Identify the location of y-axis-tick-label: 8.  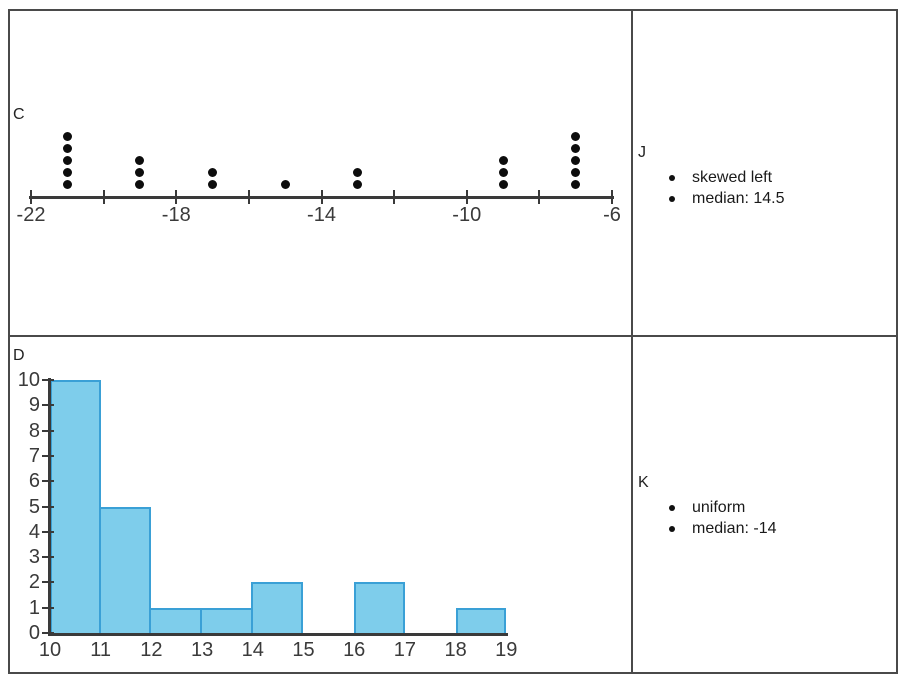
(34, 430).